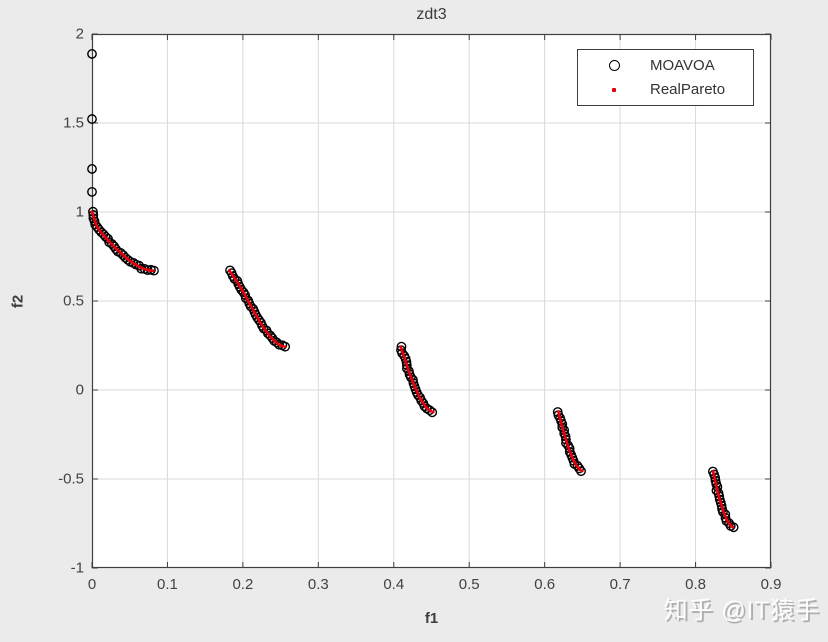 This screenshot has height=642, width=828. I want to click on x-tick-label: 0.8, so click(695, 584).